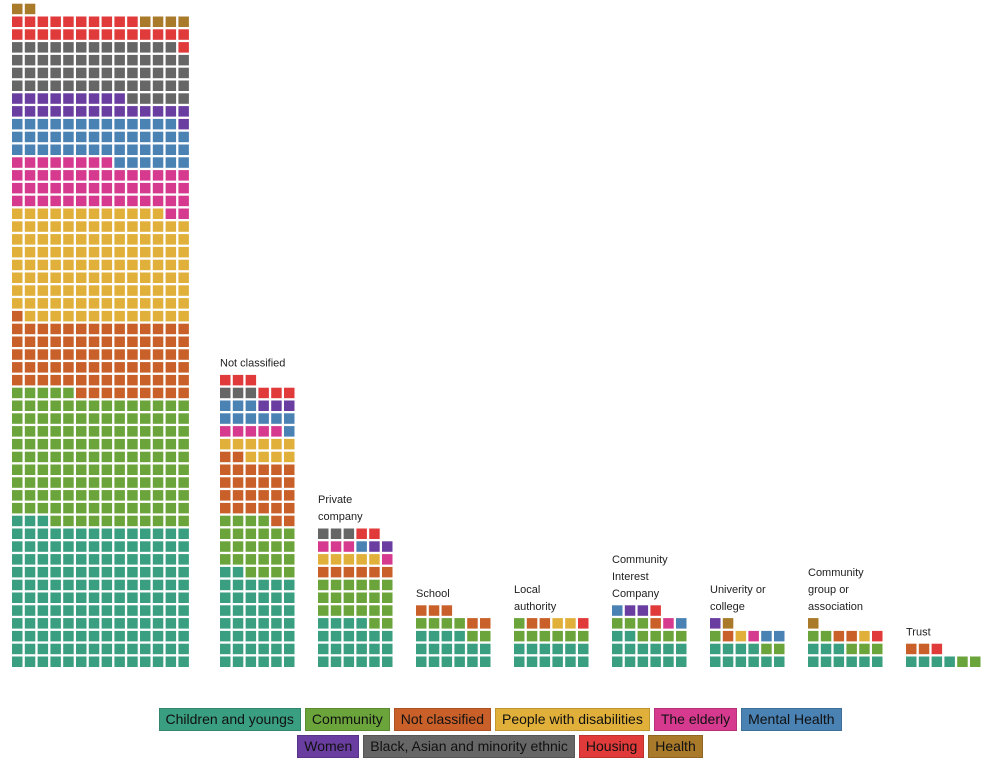 This screenshot has height=777, width=1000. What do you see at coordinates (469, 746) in the screenshot?
I see `legend-item: Black, Asian and minority ethnic` at bounding box center [469, 746].